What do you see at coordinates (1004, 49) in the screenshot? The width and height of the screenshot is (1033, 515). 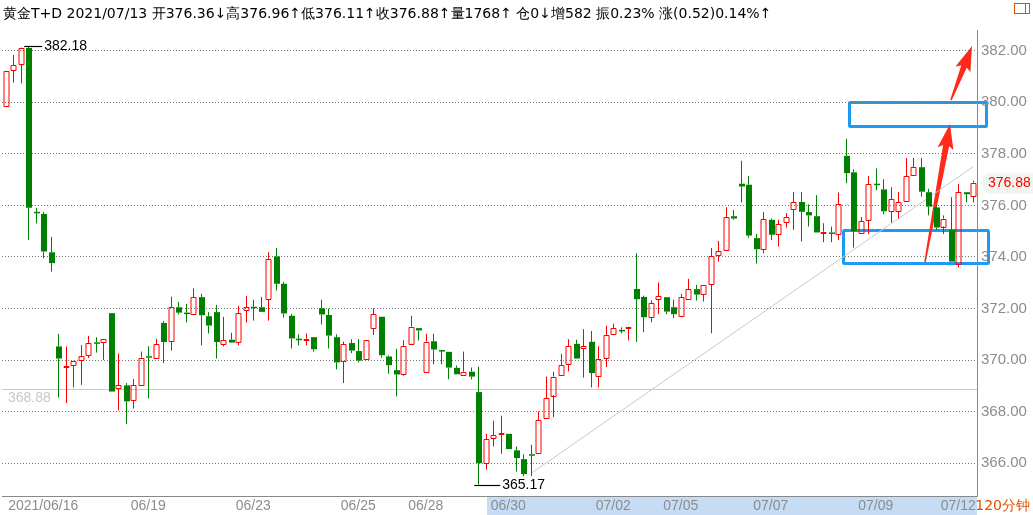 I see `y-tick-label: 382.00` at bounding box center [1004, 49].